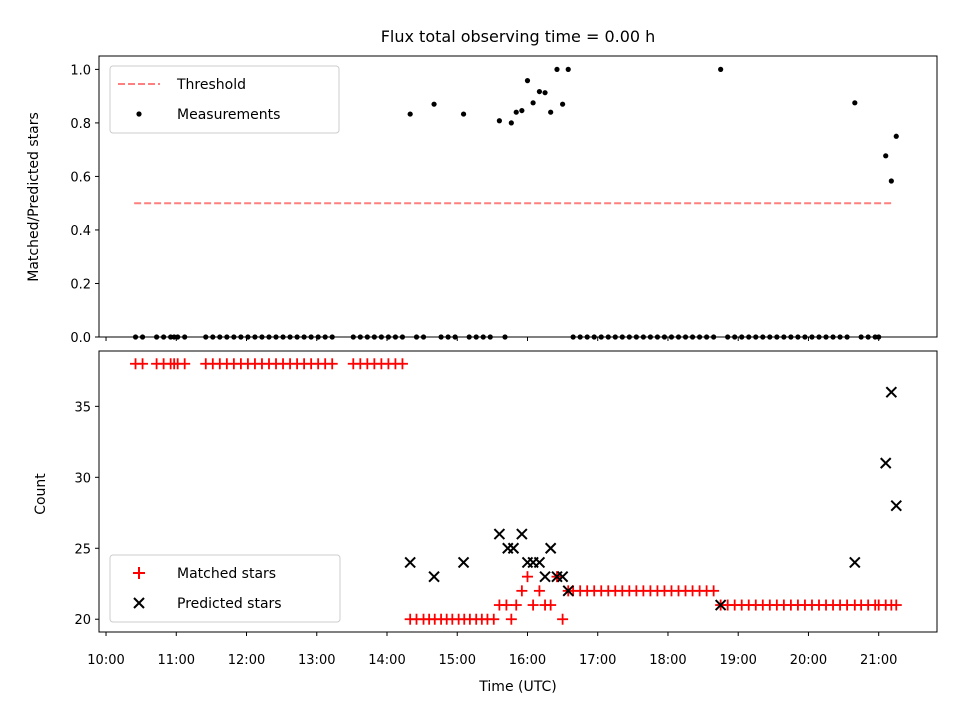 Image resolution: width=960 pixels, height=724 pixels. I want to click on top-y-tick-label: 0.6, so click(80, 177).